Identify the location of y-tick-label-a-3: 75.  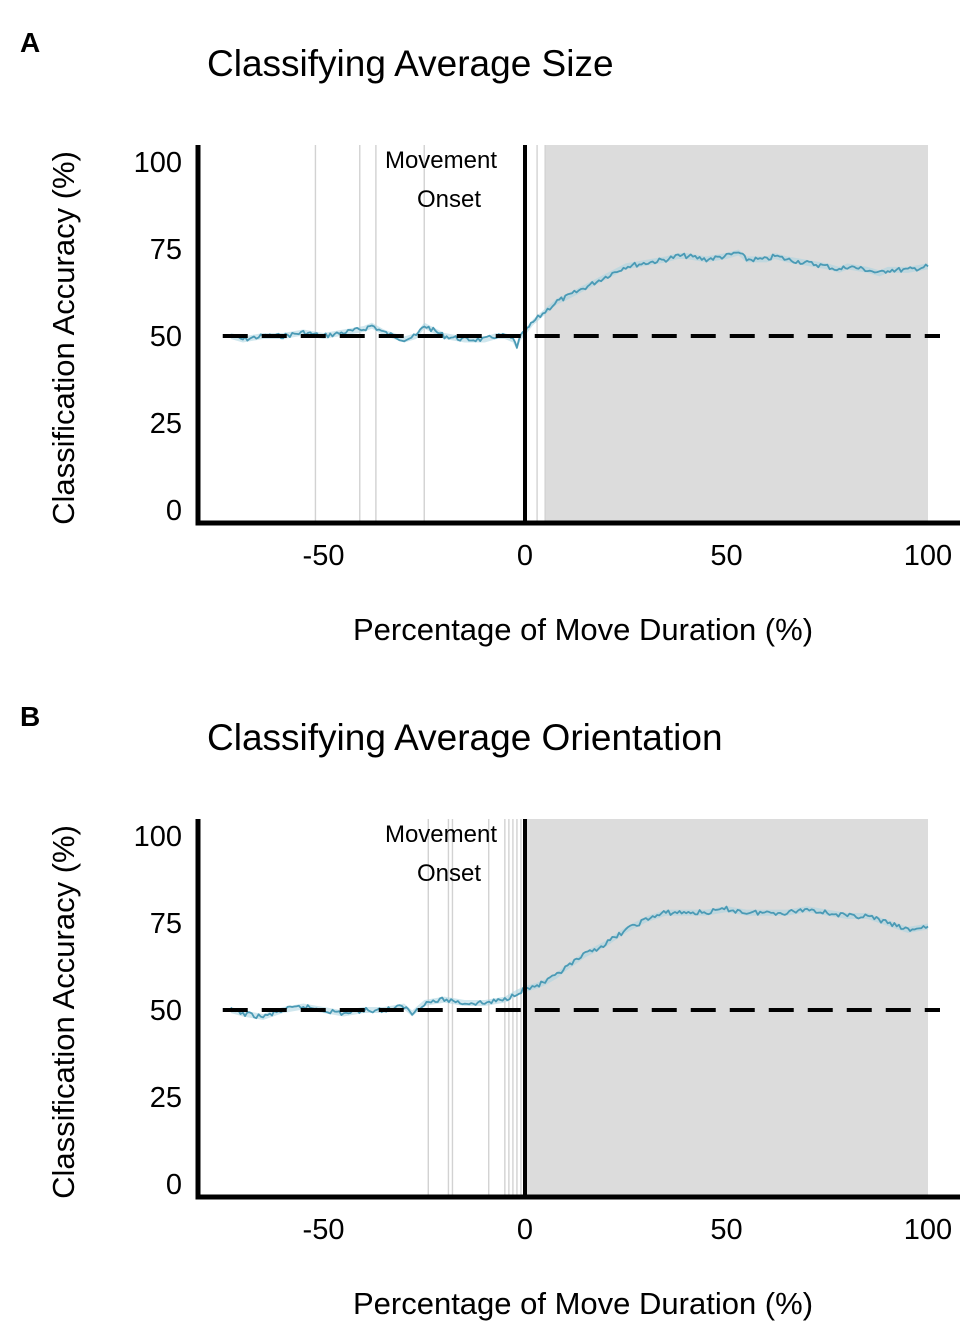
(166, 250).